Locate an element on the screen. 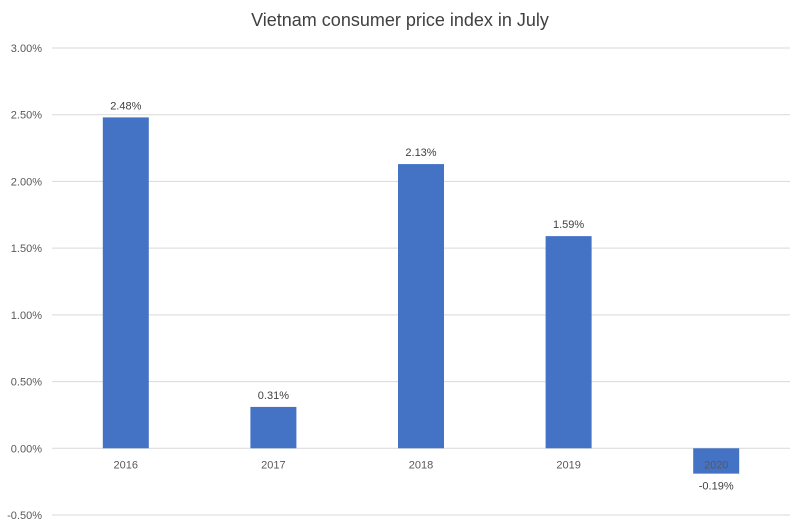 Image resolution: width=800 pixels, height=528 pixels. bar-2020 is located at coordinates (716, 461).